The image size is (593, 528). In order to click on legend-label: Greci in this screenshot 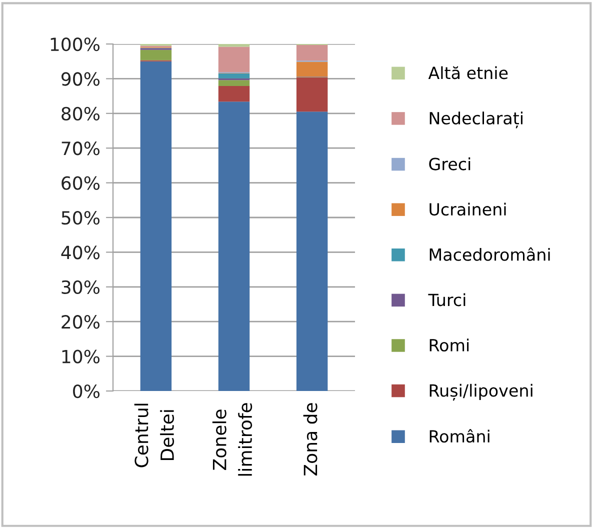, I will do `click(449, 163)`.